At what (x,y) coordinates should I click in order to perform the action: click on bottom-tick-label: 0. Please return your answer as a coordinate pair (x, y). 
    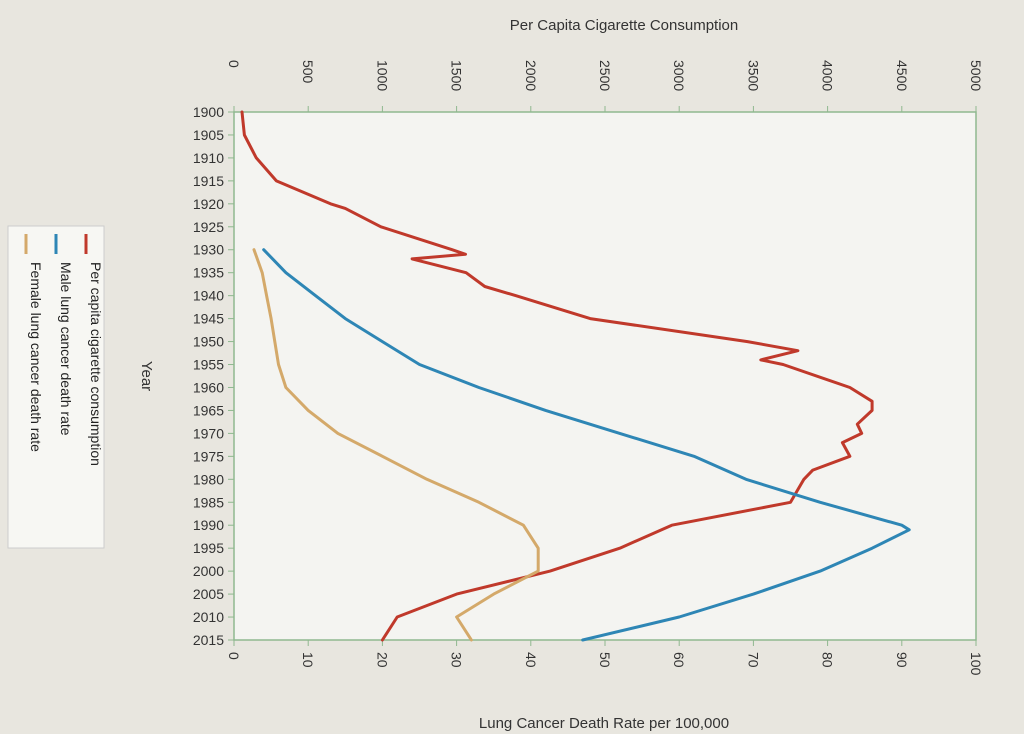
    Looking at the image, I should click on (234, 656).